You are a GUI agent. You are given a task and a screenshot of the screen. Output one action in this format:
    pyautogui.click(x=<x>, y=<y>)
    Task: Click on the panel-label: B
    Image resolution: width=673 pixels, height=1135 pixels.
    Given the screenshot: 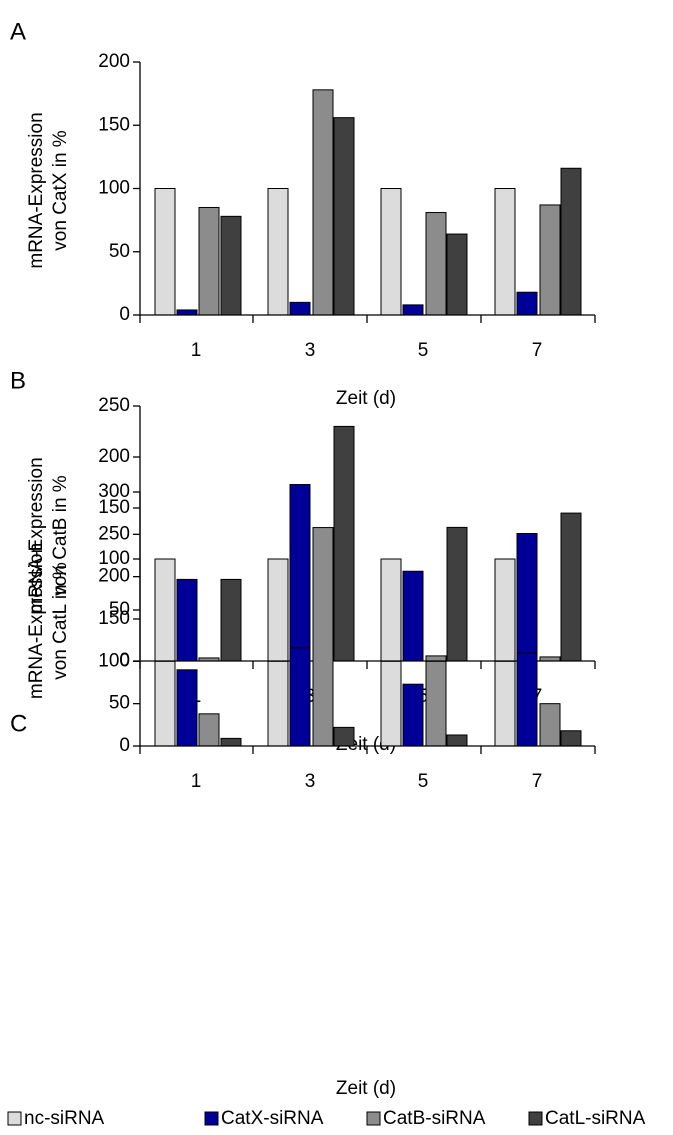 What is the action you would take?
    pyautogui.click(x=18, y=380)
    